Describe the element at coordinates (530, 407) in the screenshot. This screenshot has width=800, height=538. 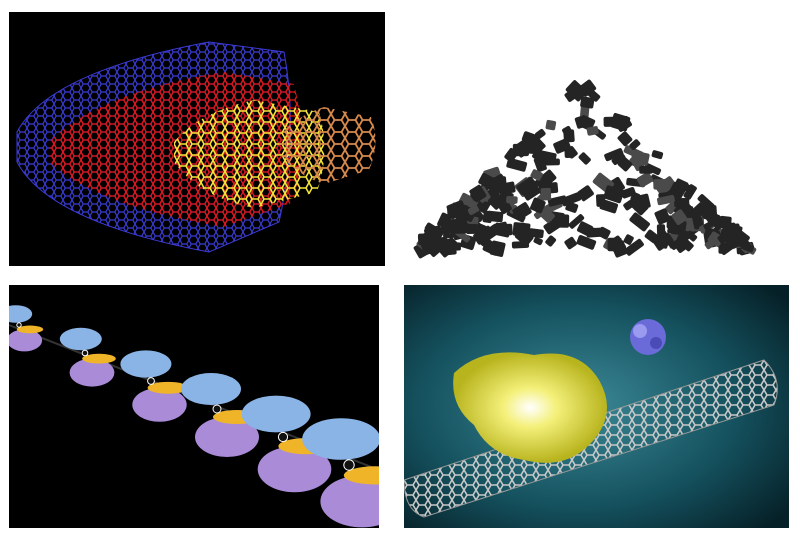
I see `protein-yellow` at that location.